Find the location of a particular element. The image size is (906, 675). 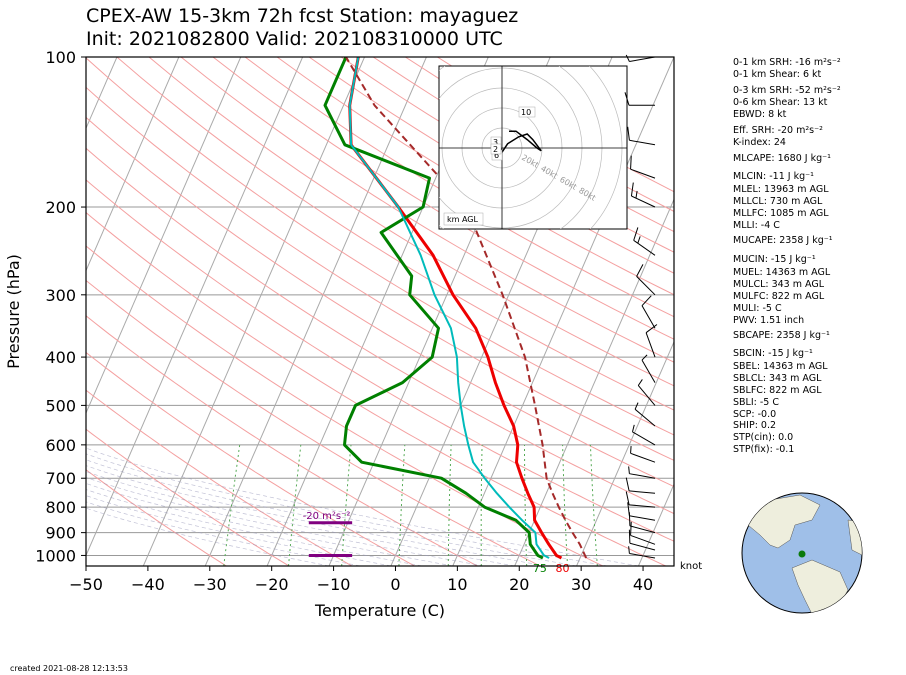

hodograph-height-label: 6 is located at coordinates (496, 155).